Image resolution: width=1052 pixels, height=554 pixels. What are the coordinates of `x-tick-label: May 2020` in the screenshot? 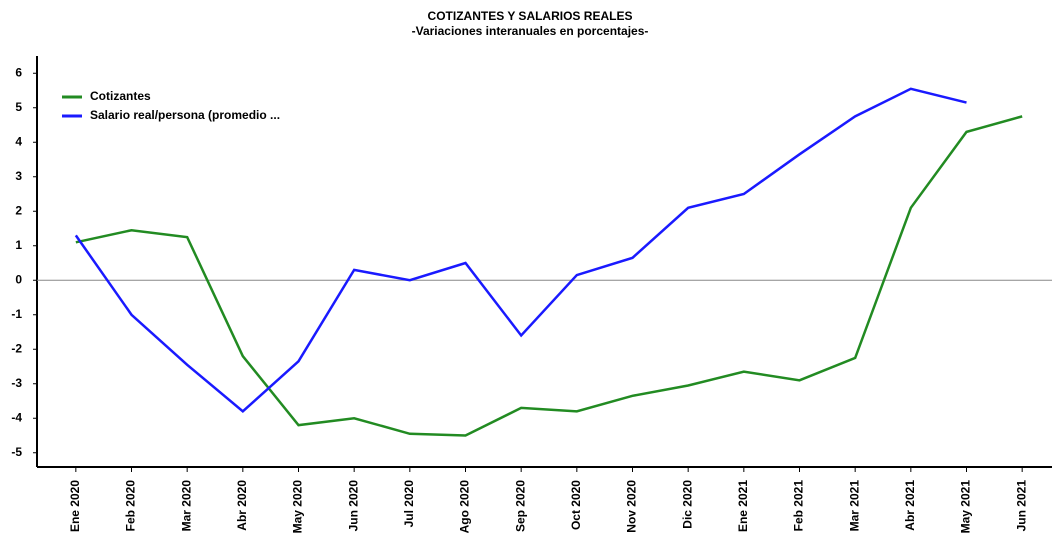 It's located at (298, 507).